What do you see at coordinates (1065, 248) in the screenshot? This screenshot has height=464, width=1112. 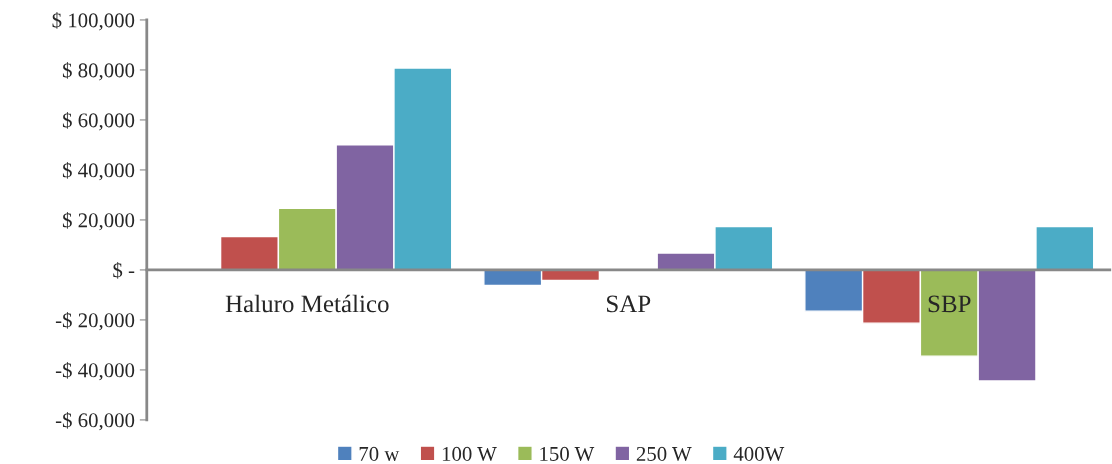 I see `bar` at bounding box center [1065, 248].